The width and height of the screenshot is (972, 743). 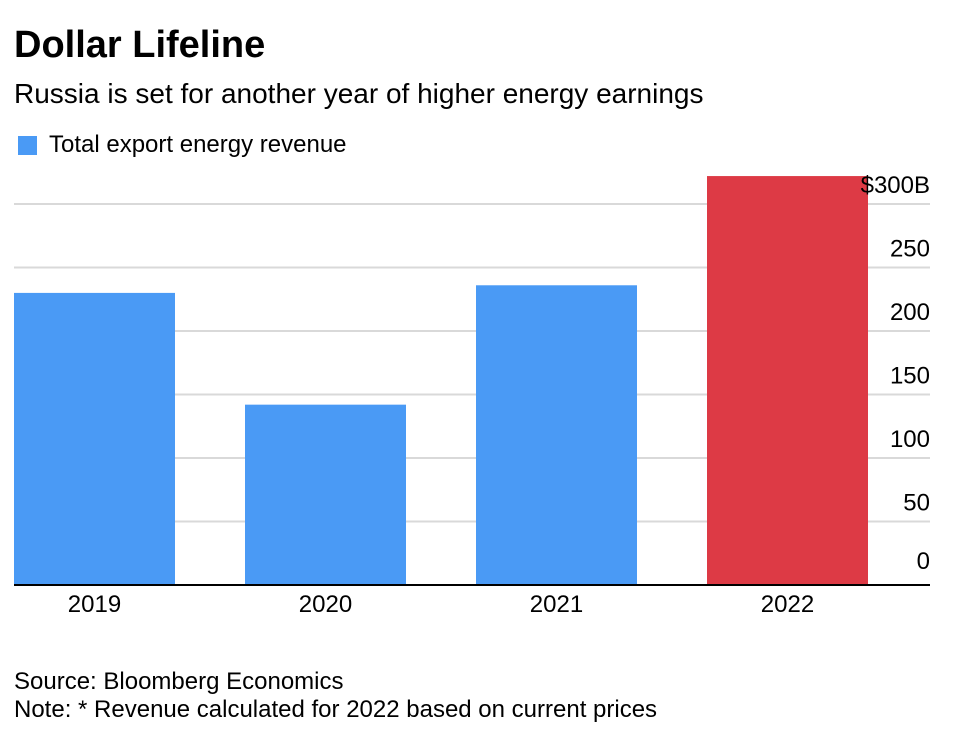 What do you see at coordinates (910, 439) in the screenshot?
I see `y-tick-label: 100` at bounding box center [910, 439].